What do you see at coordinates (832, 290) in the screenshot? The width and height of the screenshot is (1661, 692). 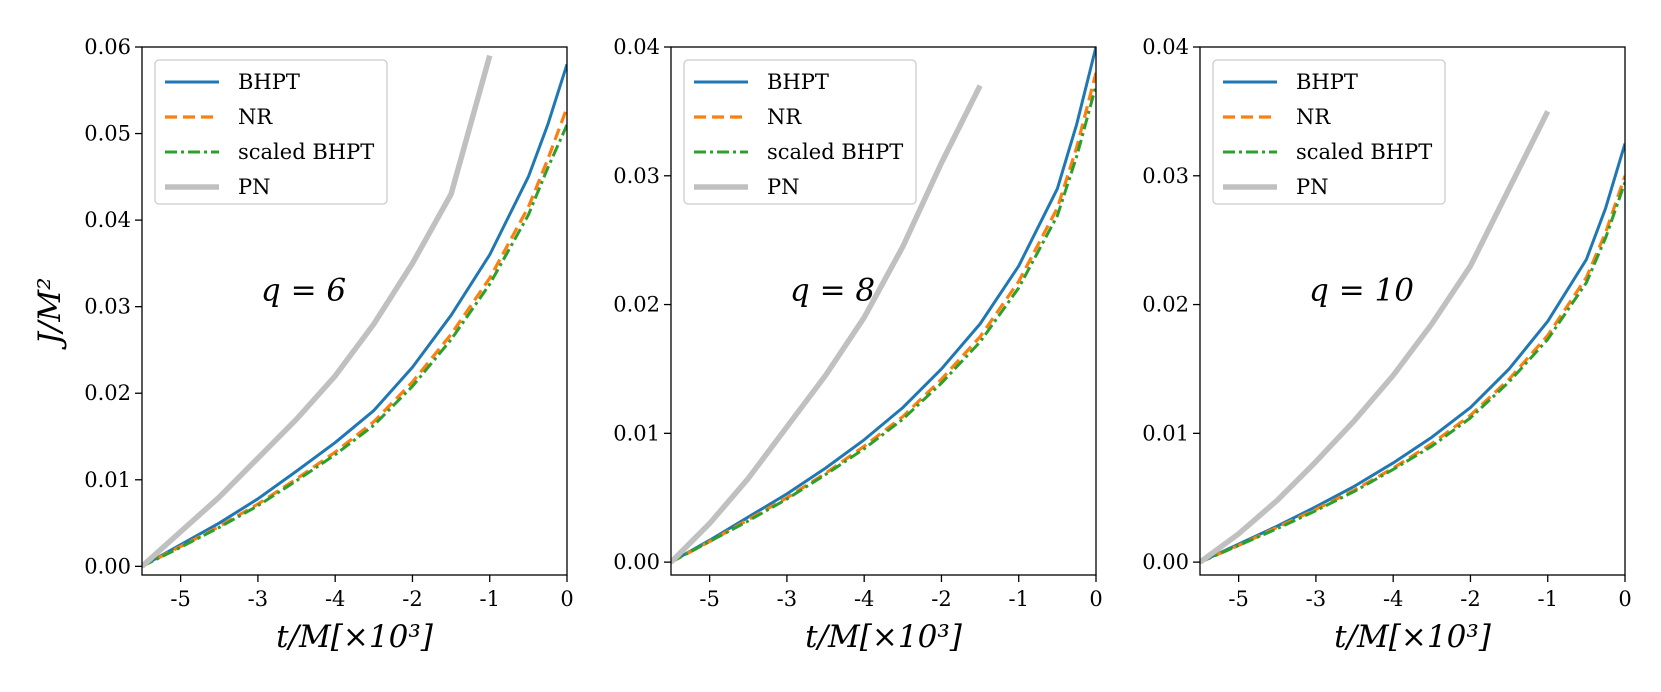 I see `annotation: q = 8` at bounding box center [832, 290].